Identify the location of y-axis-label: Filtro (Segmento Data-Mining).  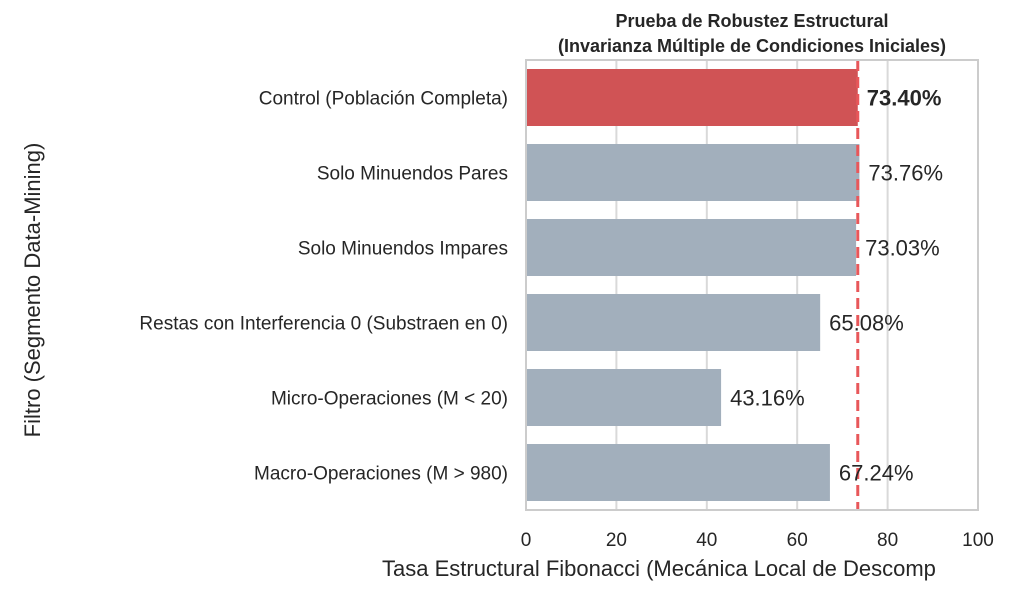
(32, 290).